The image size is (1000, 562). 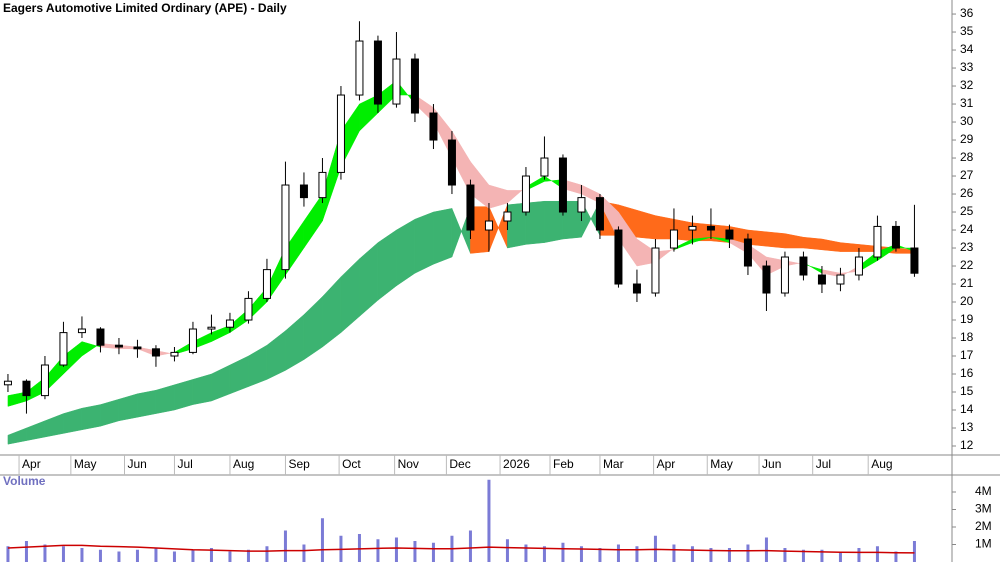 What do you see at coordinates (967, 247) in the screenshot?
I see `y-tick-label: 23` at bounding box center [967, 247].